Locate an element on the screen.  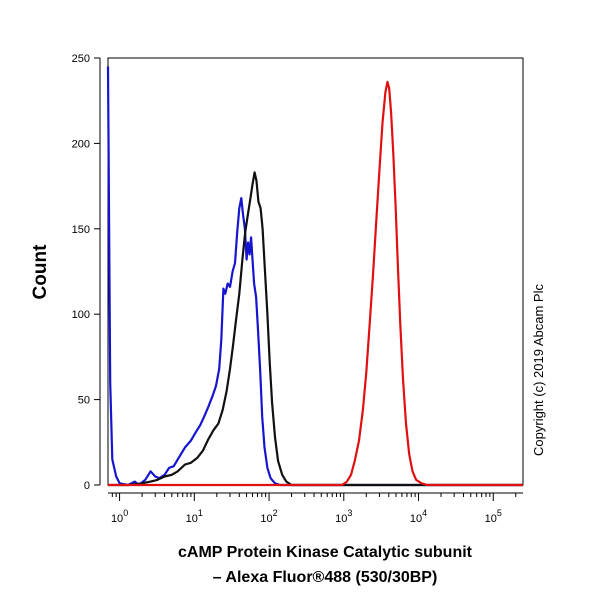
x-axis-title-line2: – Alexa Fluor®488 (530/30BP) is located at coordinates (325, 577).